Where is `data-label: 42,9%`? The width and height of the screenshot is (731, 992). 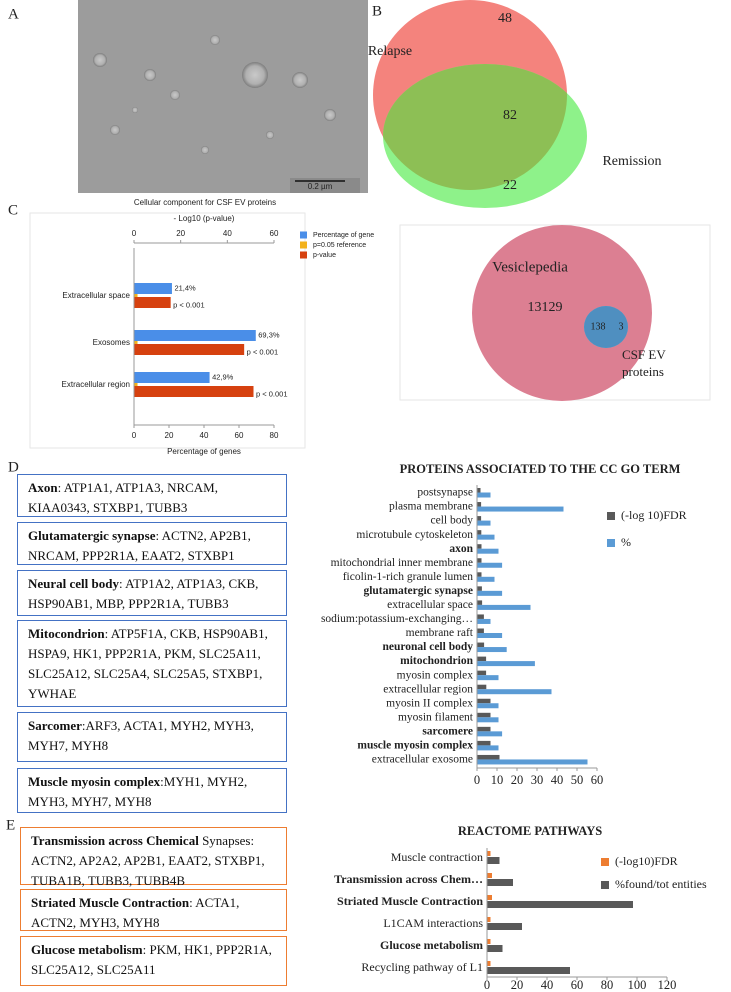
data-label: 42,9% is located at coordinates (223, 376).